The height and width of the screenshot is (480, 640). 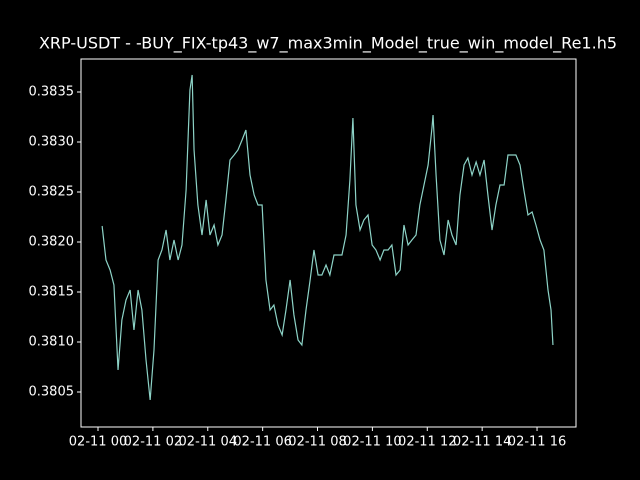 What do you see at coordinates (52, 92) in the screenshot?
I see `y-tick-label: 0.3835` at bounding box center [52, 92].